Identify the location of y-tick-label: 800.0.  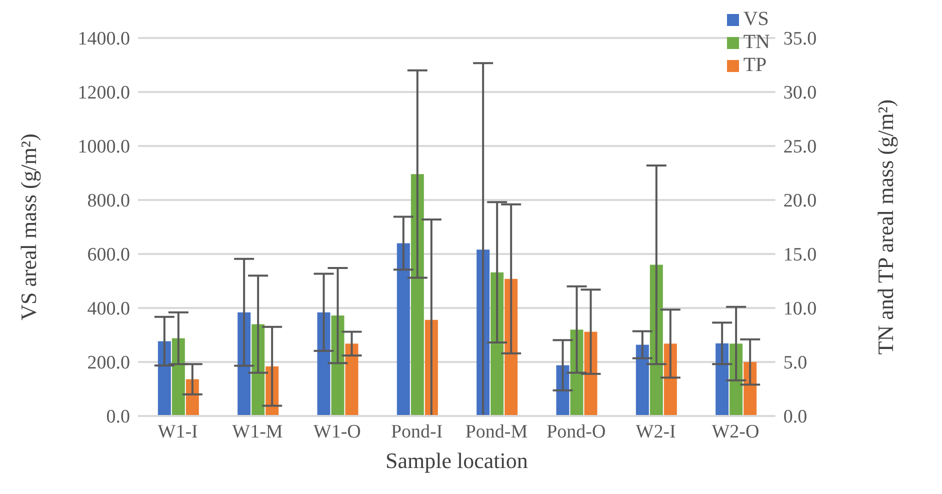
(108, 201).